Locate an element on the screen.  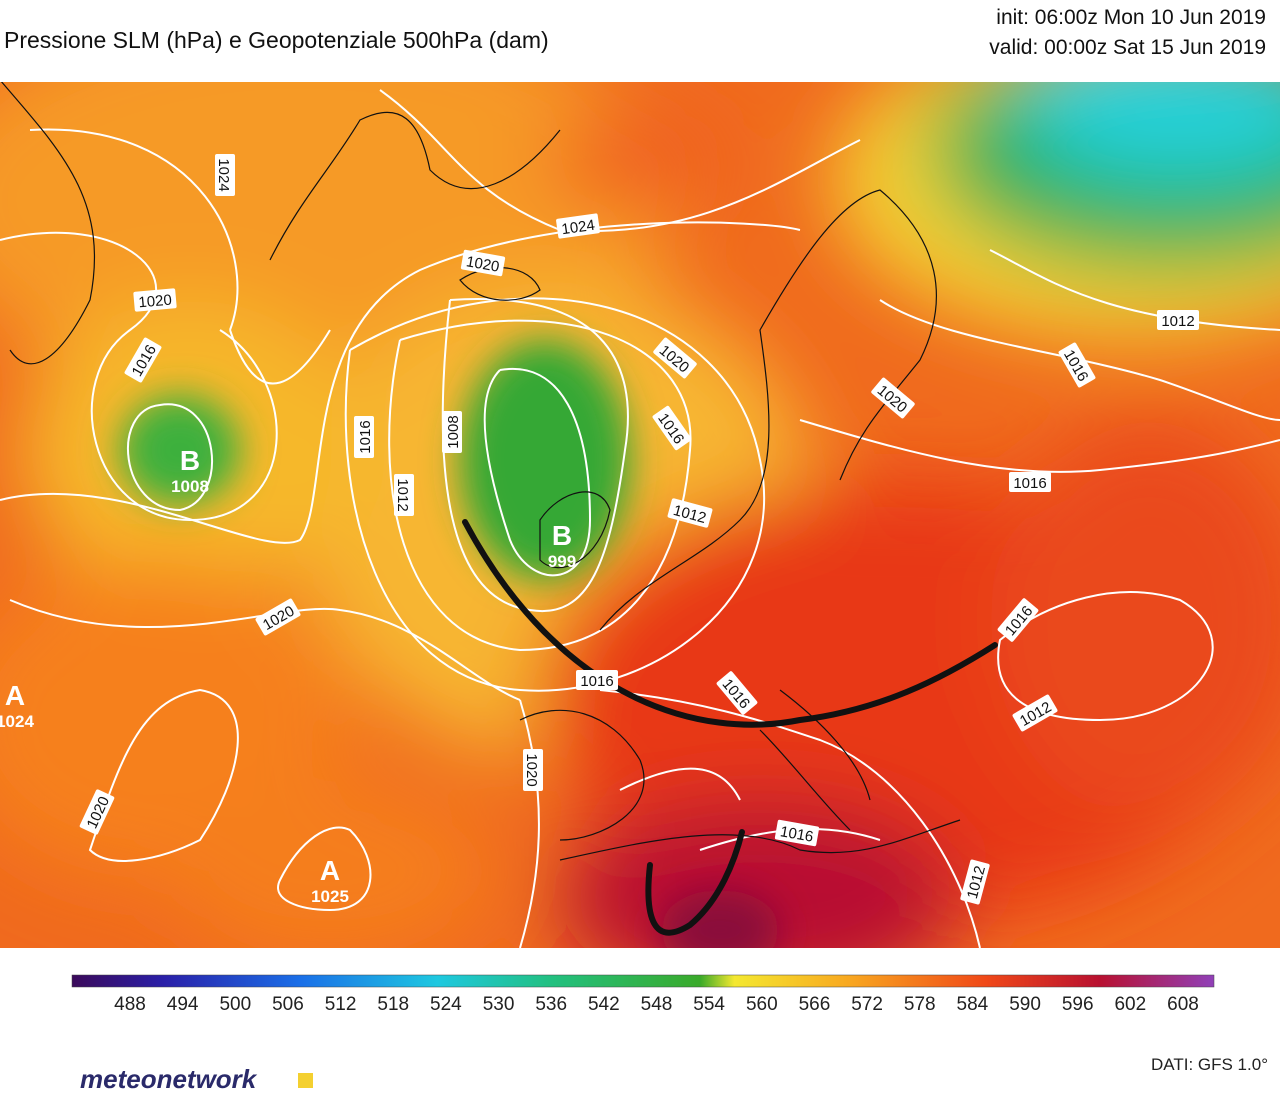
colorbar-tick-label: 560 is located at coordinates (762, 1004).